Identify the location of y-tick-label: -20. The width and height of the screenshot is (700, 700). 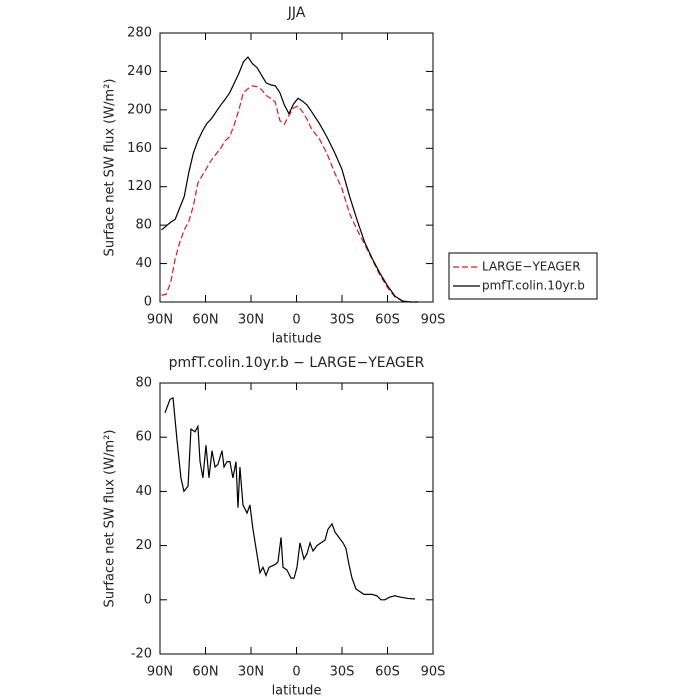
(141, 654).